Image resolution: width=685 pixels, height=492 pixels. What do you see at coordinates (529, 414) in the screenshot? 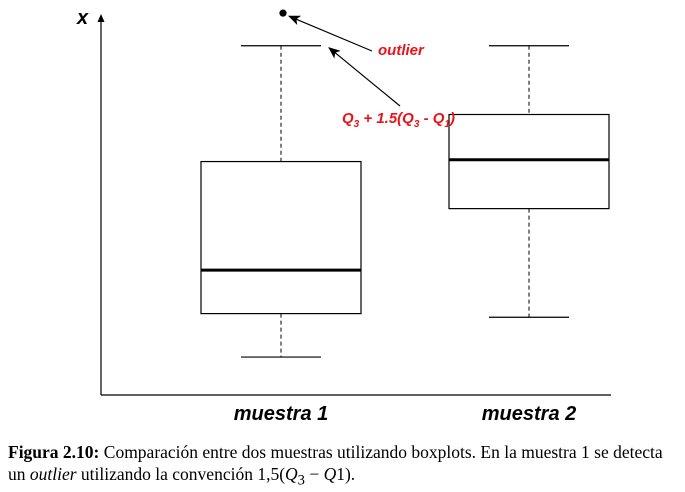
I see `box-2-category-label: muestra 2` at bounding box center [529, 414].